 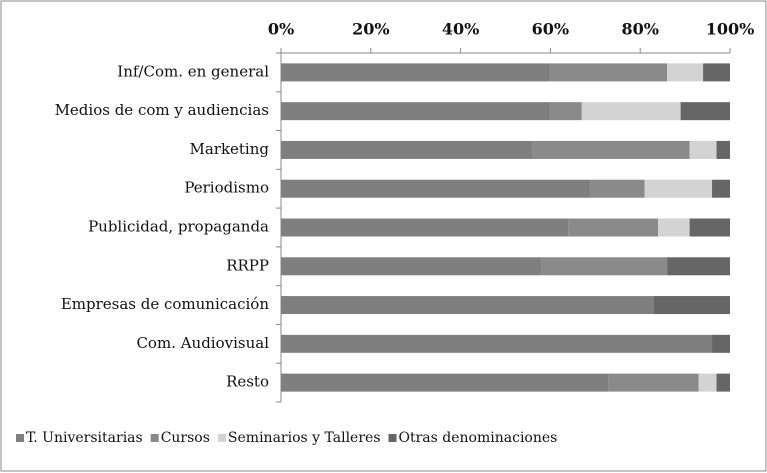 What do you see at coordinates (165, 304) in the screenshot?
I see `y-tick-label: Empresas de comunicación` at bounding box center [165, 304].